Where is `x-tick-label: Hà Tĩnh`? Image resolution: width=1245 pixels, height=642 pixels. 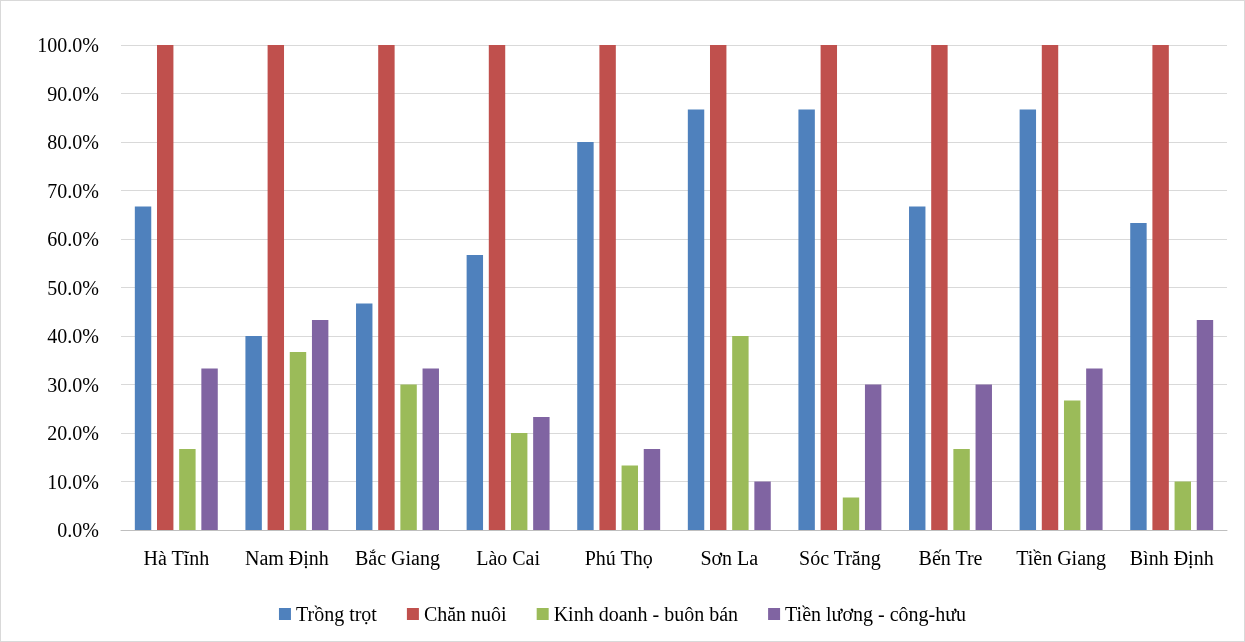
x-tick-label: Hà Tĩnh is located at coordinates (176, 558).